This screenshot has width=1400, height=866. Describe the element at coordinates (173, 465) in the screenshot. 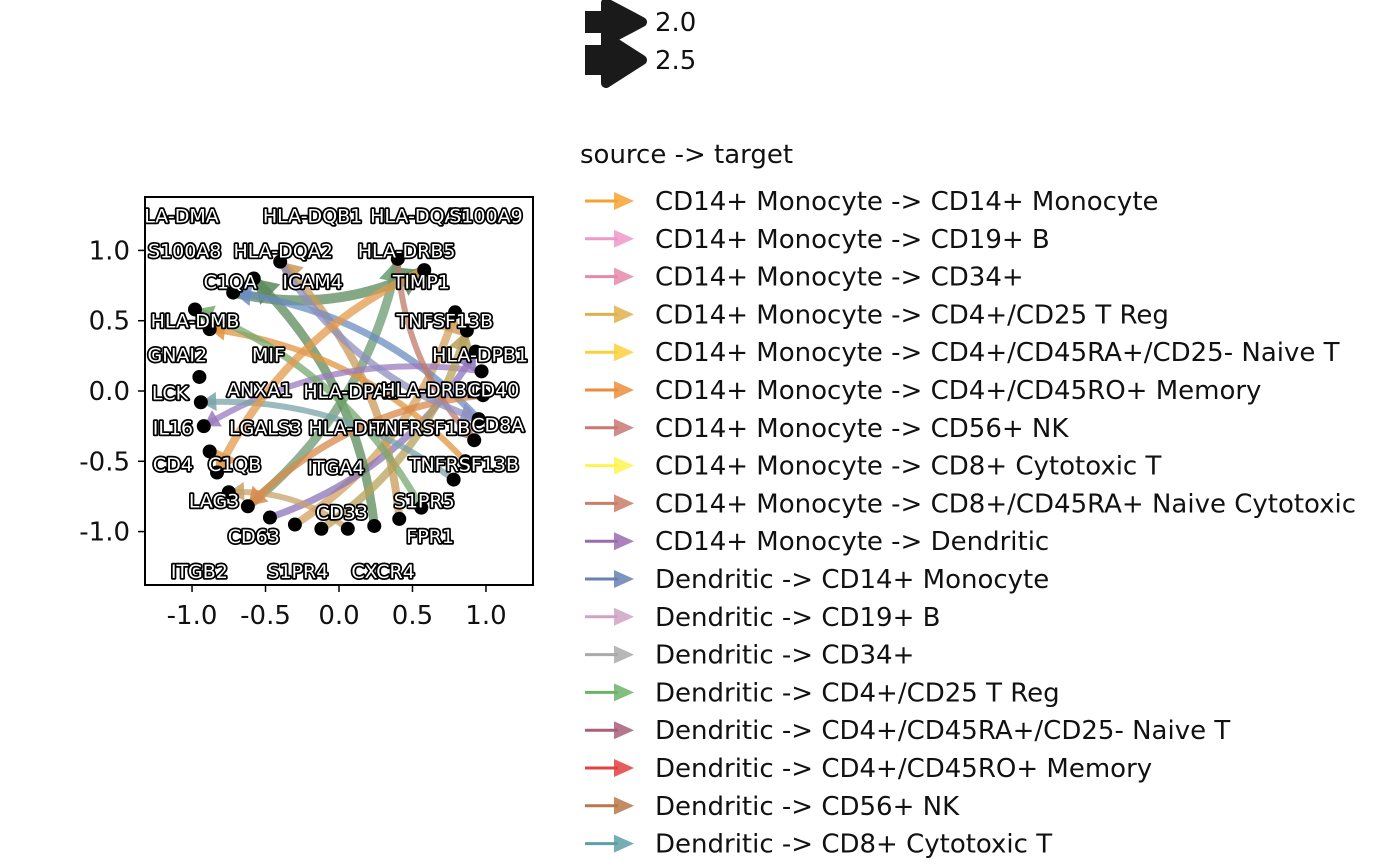

I see `node-label-text: CD4` at that location.